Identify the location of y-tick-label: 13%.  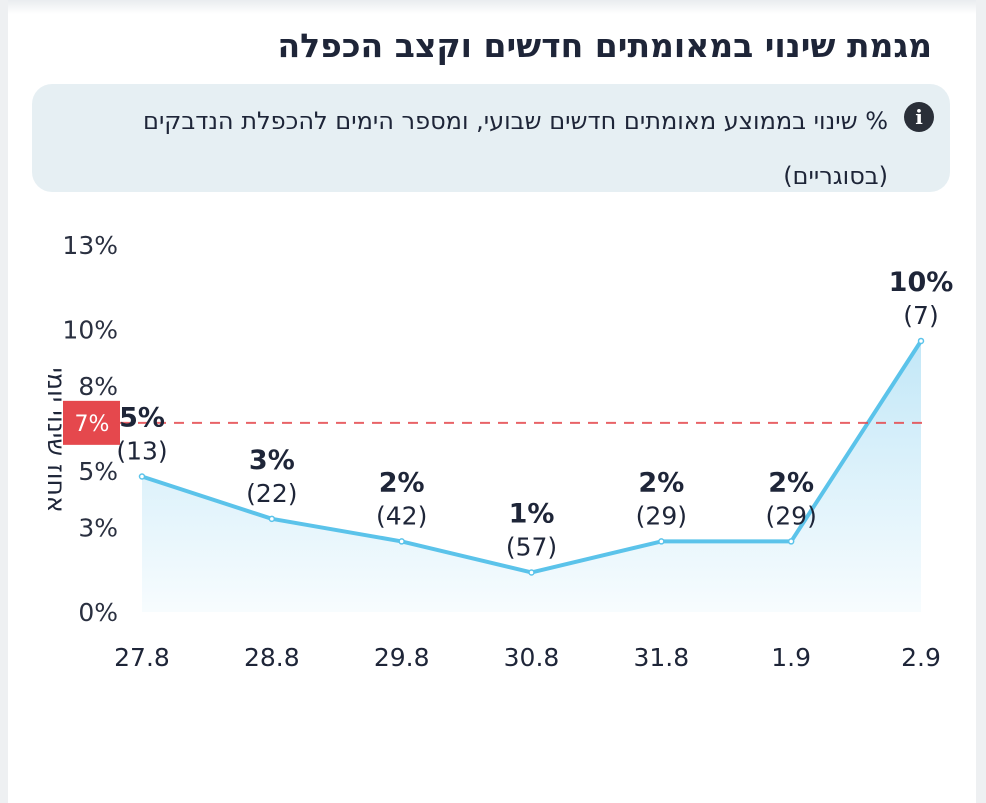
(90, 245).